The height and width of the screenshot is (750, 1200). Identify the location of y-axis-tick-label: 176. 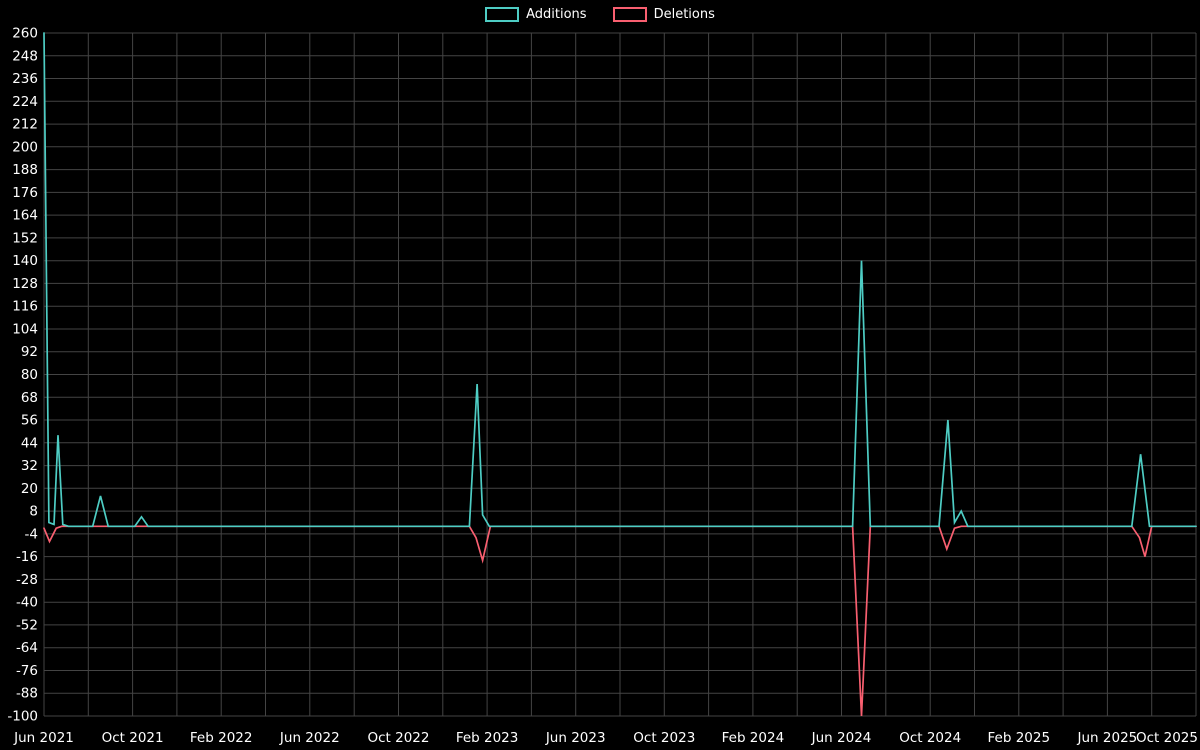
(25, 193).